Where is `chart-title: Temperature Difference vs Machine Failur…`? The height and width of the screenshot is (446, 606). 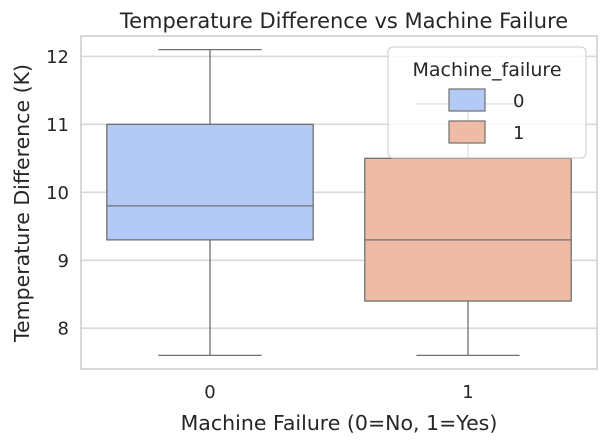 chart-title: Temperature Difference vs Machine Failur… is located at coordinates (343, 21).